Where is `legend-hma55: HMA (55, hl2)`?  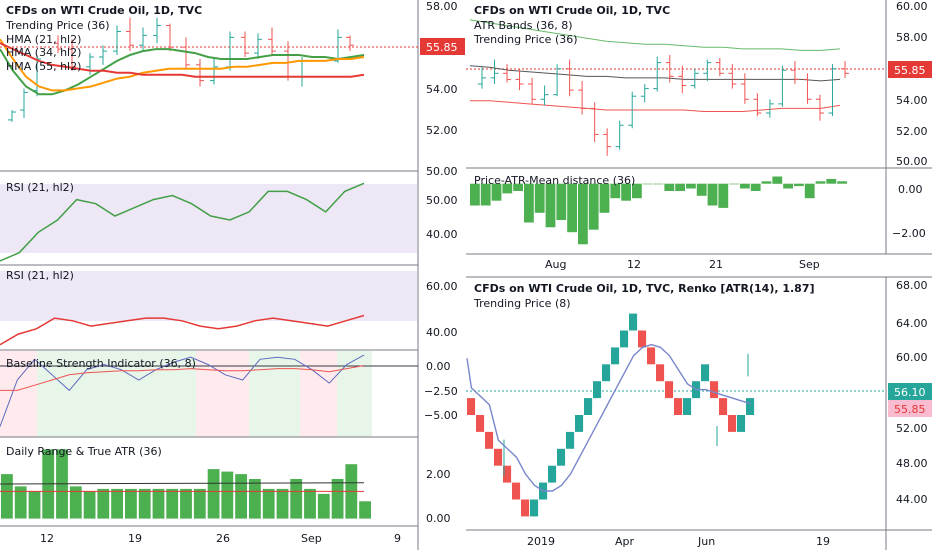
legend-hma55: HMA (55, hl2) is located at coordinates (43, 66).